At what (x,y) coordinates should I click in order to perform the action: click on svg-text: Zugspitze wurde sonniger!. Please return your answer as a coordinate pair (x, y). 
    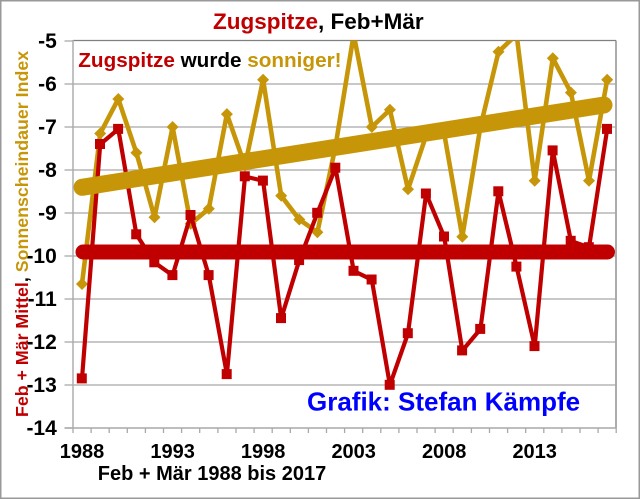
    Looking at the image, I should click on (209, 60).